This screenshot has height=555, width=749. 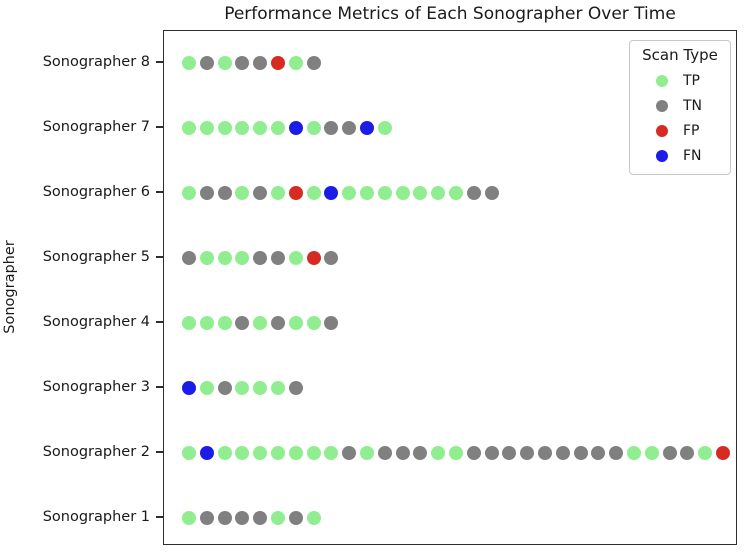 I want to click on legend-dot-fn, so click(x=662, y=155).